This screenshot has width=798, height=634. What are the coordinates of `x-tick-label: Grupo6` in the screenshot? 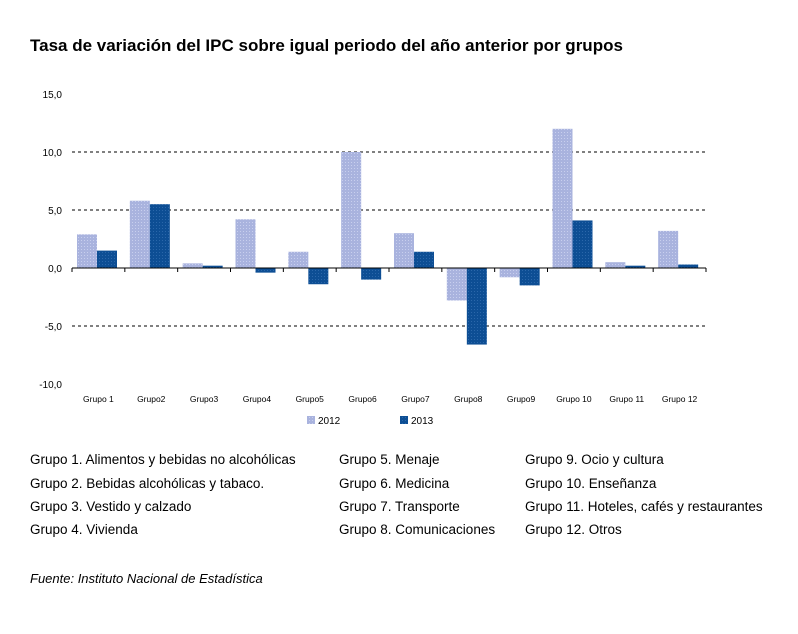 It's located at (362, 399).